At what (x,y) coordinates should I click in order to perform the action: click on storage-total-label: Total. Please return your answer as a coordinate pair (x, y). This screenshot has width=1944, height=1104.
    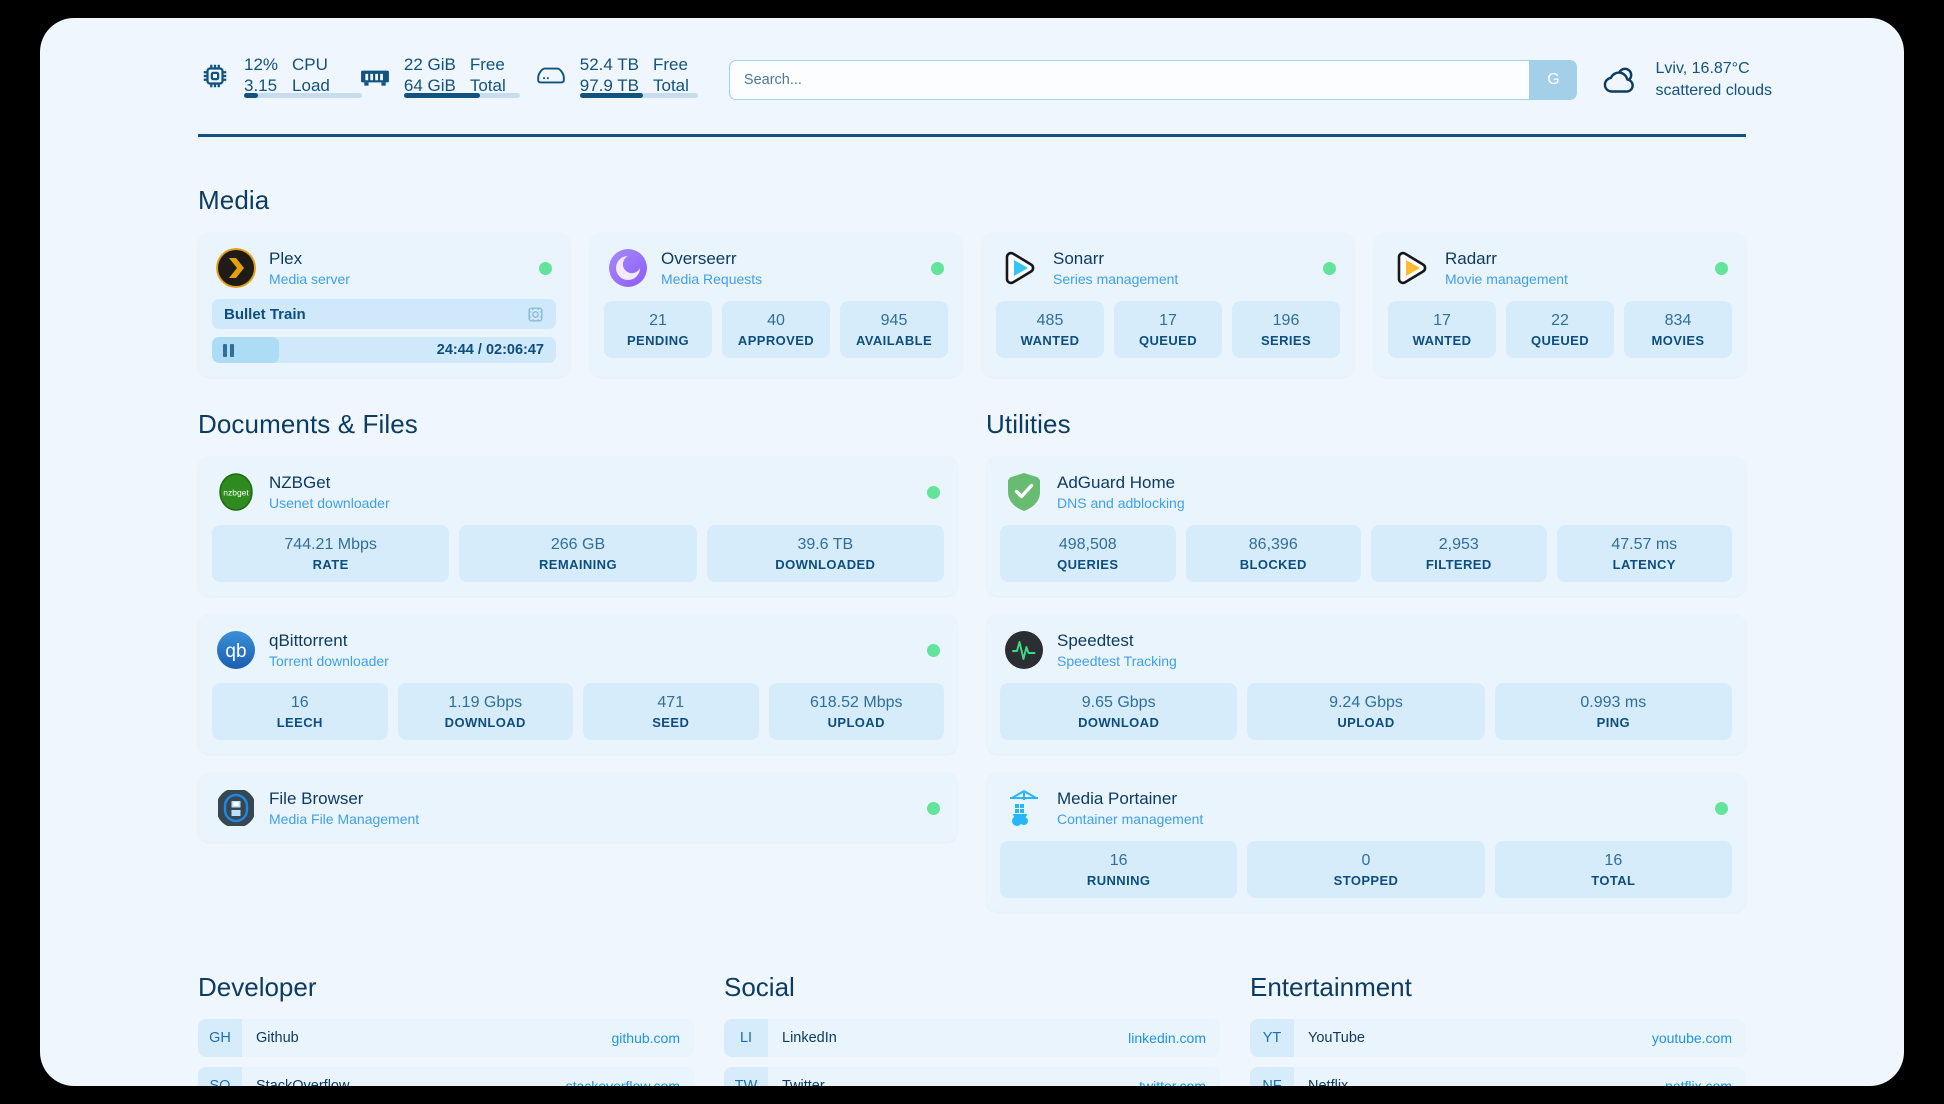
    Looking at the image, I should click on (671, 85).